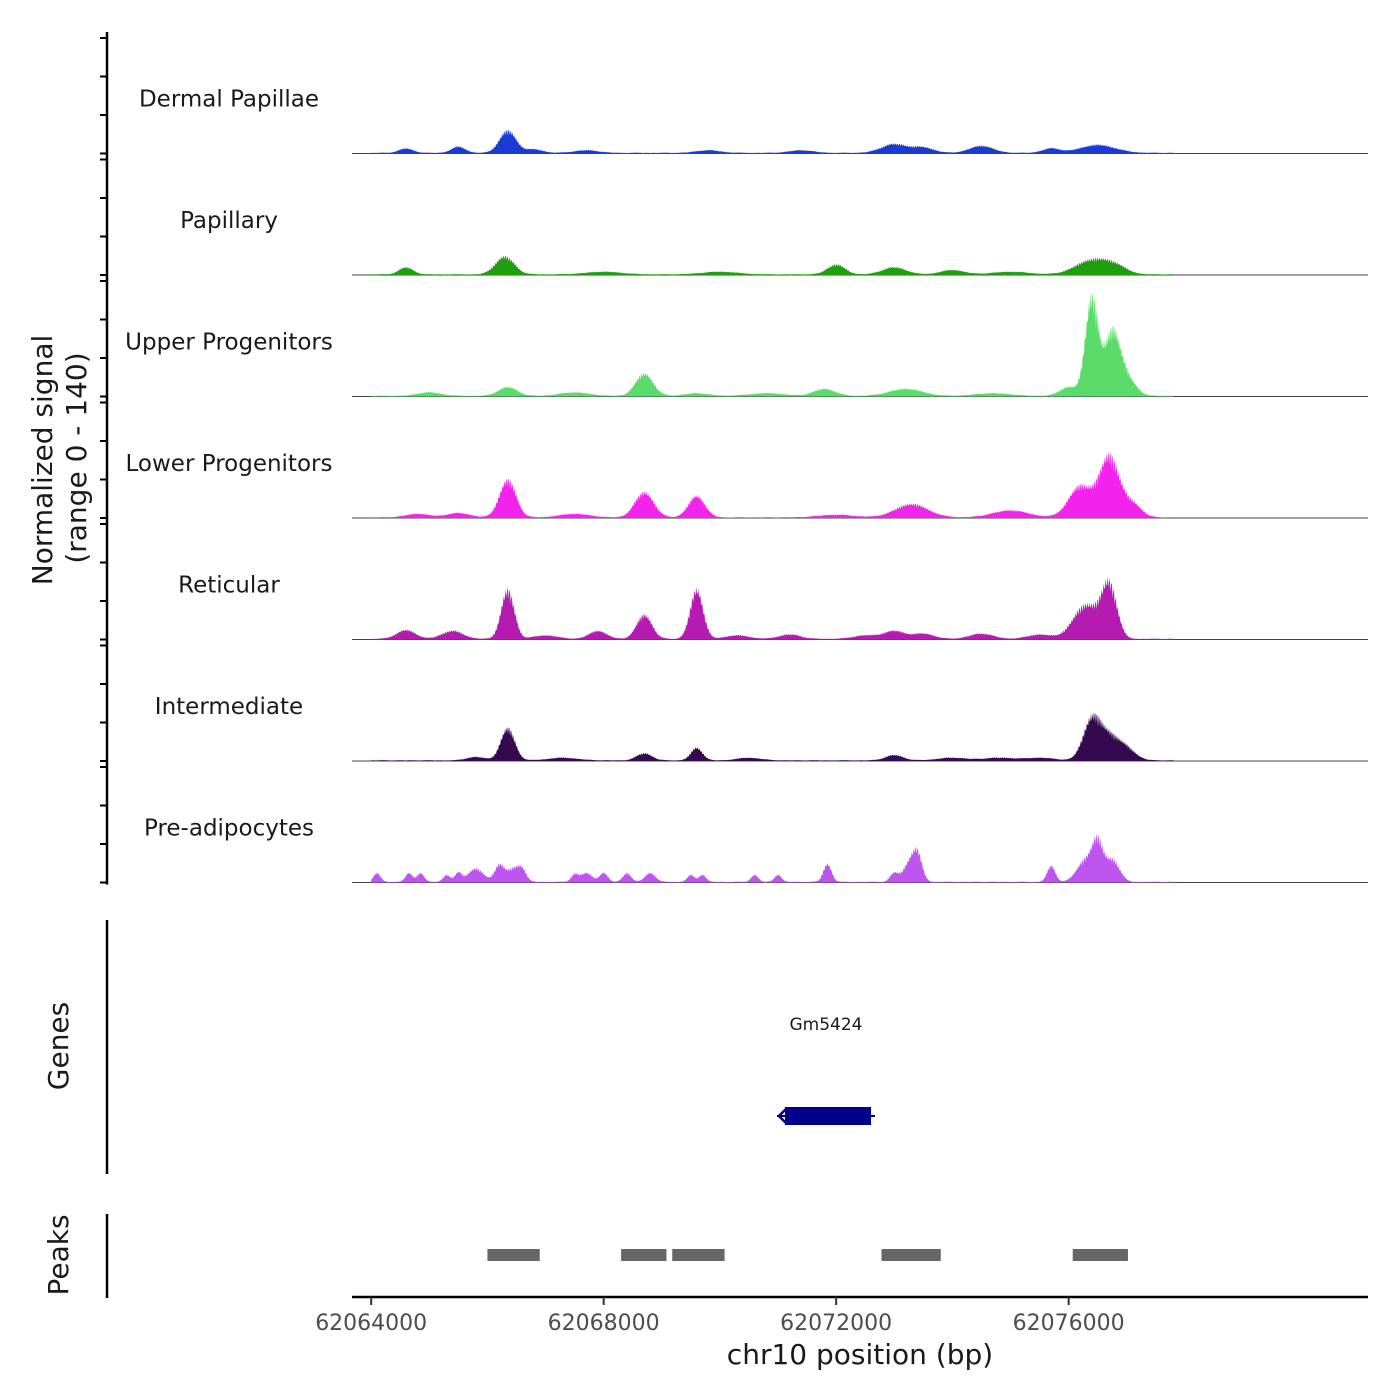 The image size is (1400, 1400). What do you see at coordinates (229, 829) in the screenshot?
I see `track-label: Pre-adipocytes` at bounding box center [229, 829].